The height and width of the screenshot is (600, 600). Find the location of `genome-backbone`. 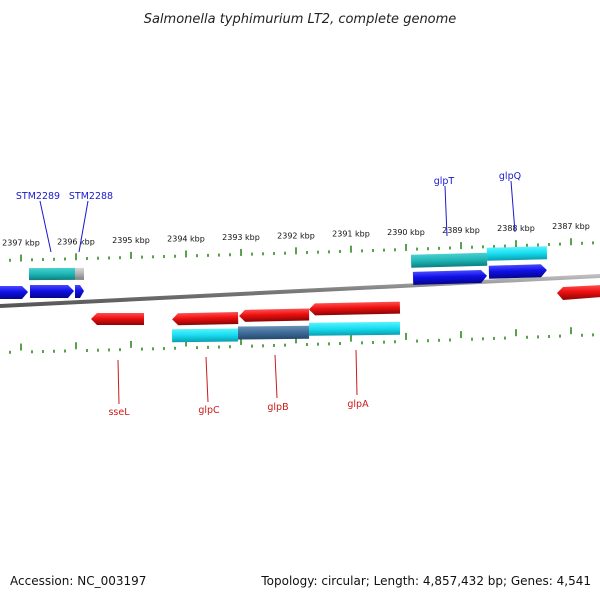

genome-backbone is located at coordinates (300, 291).